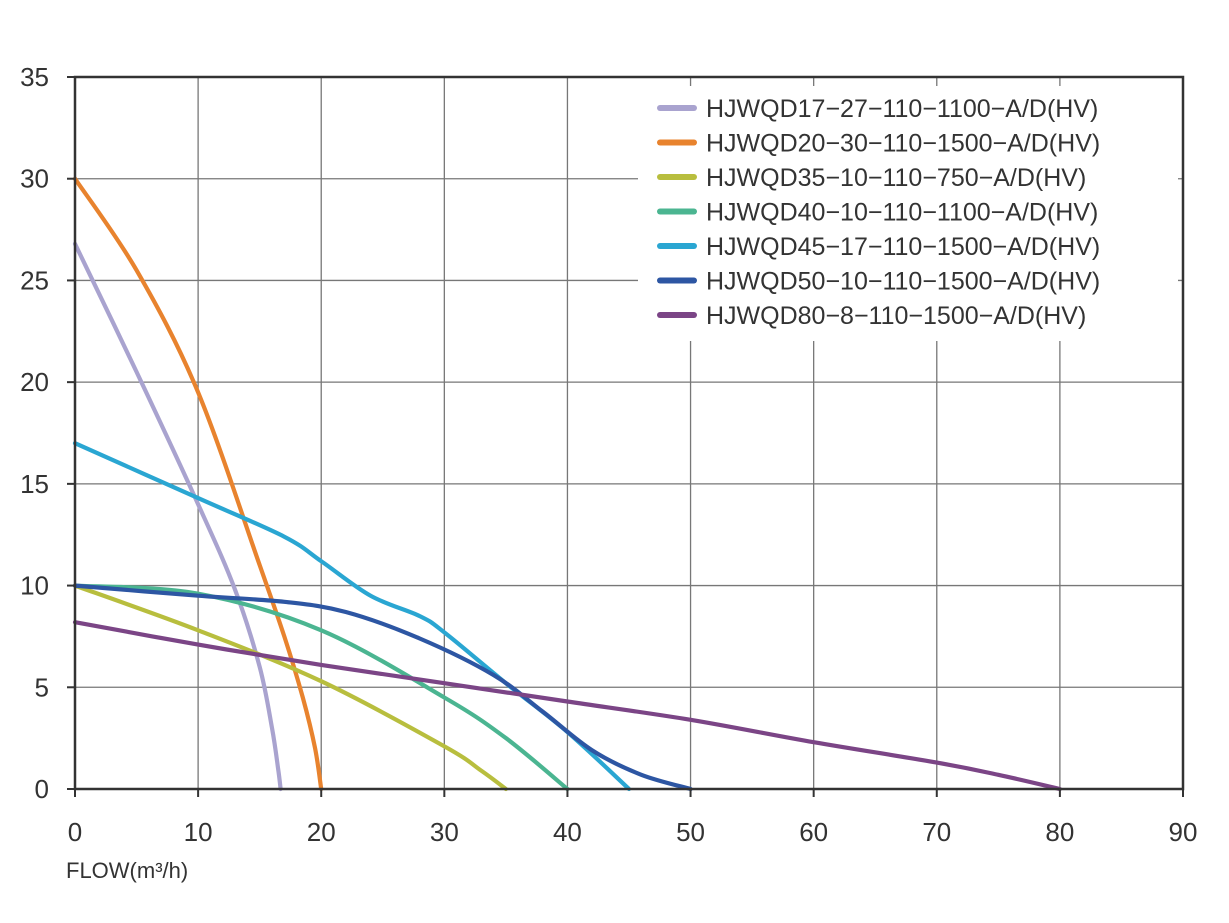 The height and width of the screenshot is (923, 1229). I want to click on x-tick-label: 80, so click(1059, 832).